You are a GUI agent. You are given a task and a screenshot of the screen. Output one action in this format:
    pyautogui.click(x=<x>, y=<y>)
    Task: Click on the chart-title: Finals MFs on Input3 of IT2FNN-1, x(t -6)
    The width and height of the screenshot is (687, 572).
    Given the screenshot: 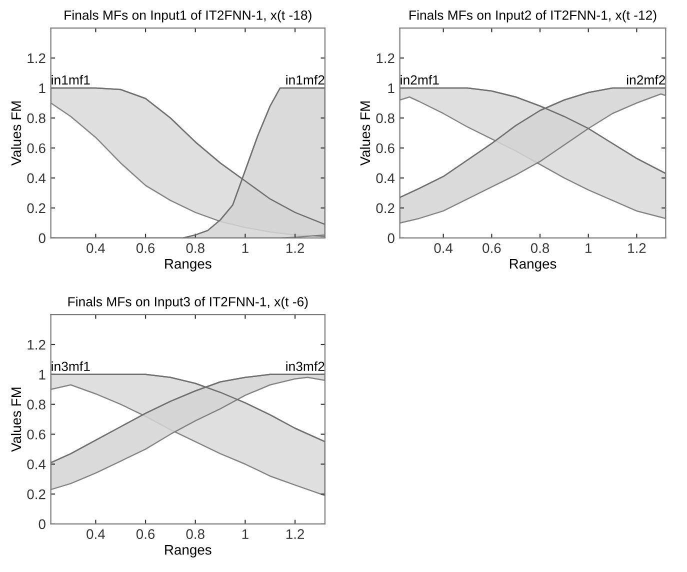 What is the action you would take?
    pyautogui.click(x=188, y=303)
    